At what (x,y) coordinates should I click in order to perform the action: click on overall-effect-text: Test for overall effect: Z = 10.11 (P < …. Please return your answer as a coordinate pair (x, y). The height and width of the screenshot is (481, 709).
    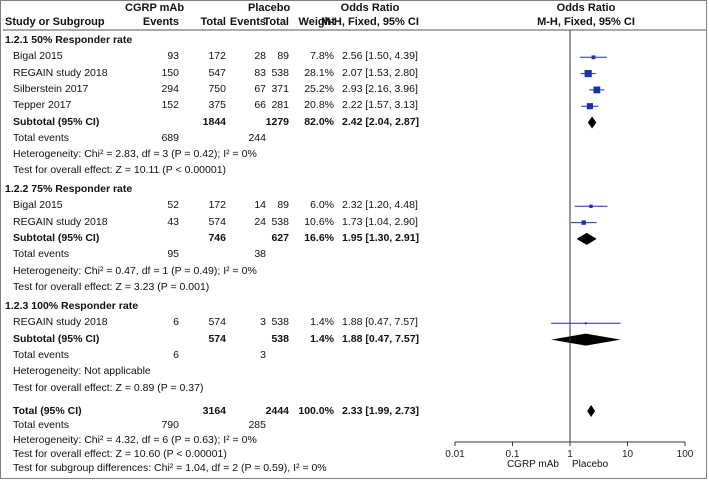
    Looking at the image, I should click on (120, 170).